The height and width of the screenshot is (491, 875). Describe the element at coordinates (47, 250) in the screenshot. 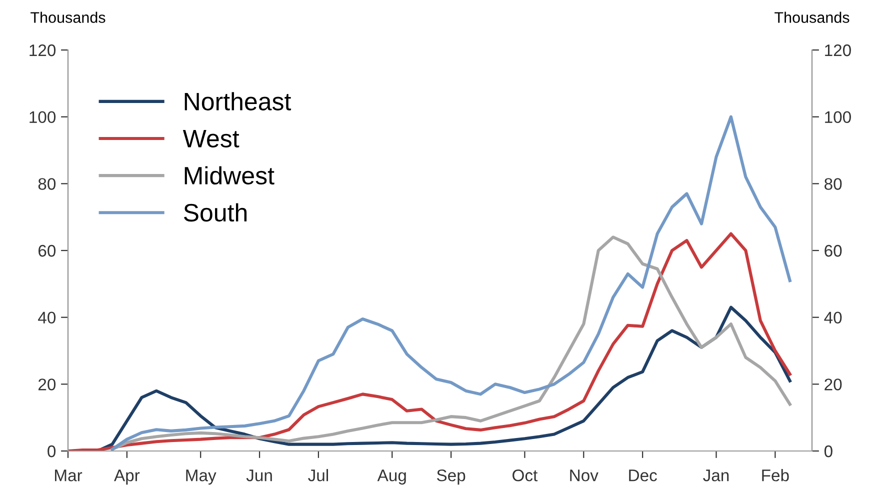

I see `y-tick-label: 60` at that location.